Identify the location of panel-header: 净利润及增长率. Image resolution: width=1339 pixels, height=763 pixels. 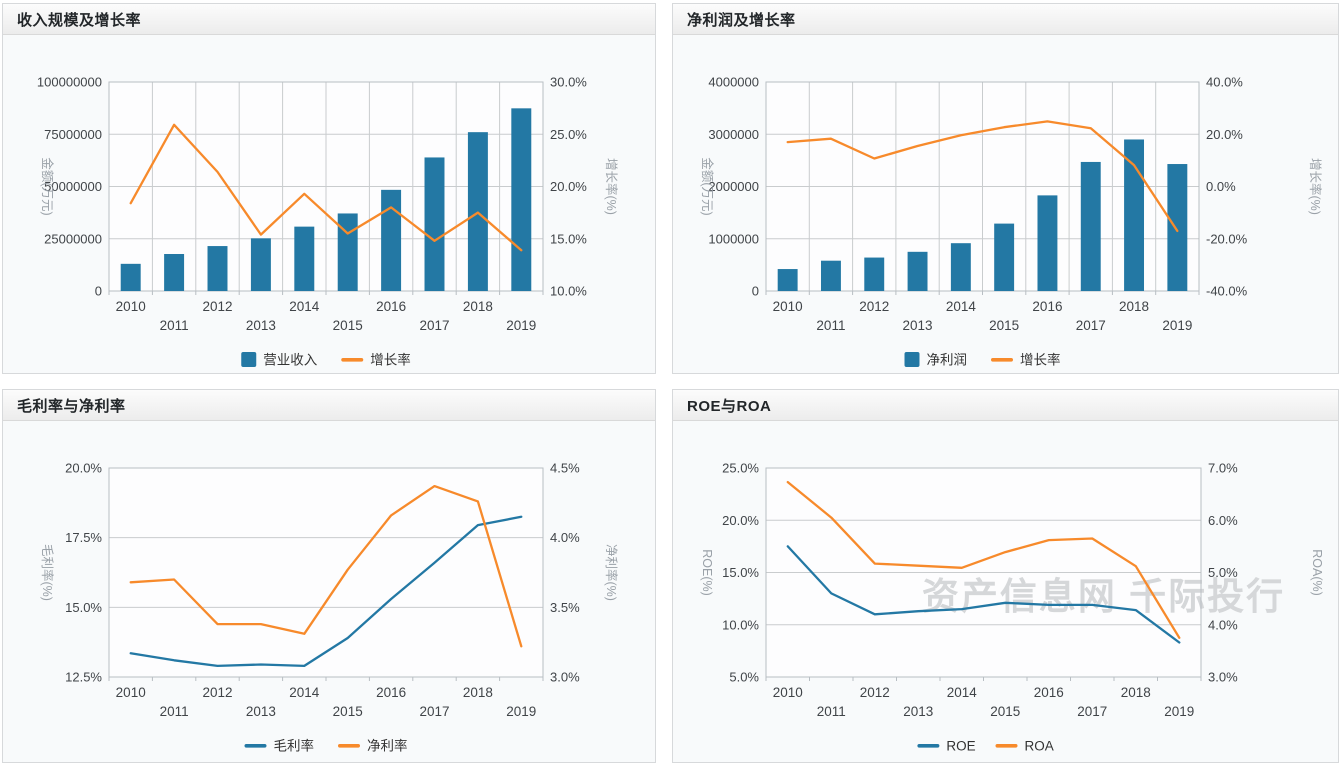
(1005, 19).